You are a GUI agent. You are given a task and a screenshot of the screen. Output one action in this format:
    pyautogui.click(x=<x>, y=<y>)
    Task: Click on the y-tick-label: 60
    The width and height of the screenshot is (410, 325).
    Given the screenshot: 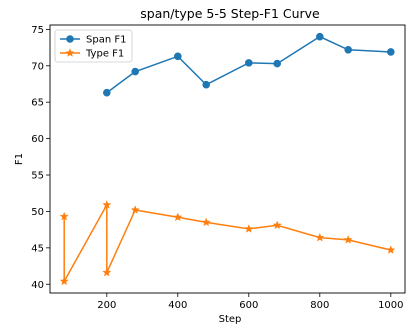 What is the action you would take?
    pyautogui.click(x=37, y=139)
    